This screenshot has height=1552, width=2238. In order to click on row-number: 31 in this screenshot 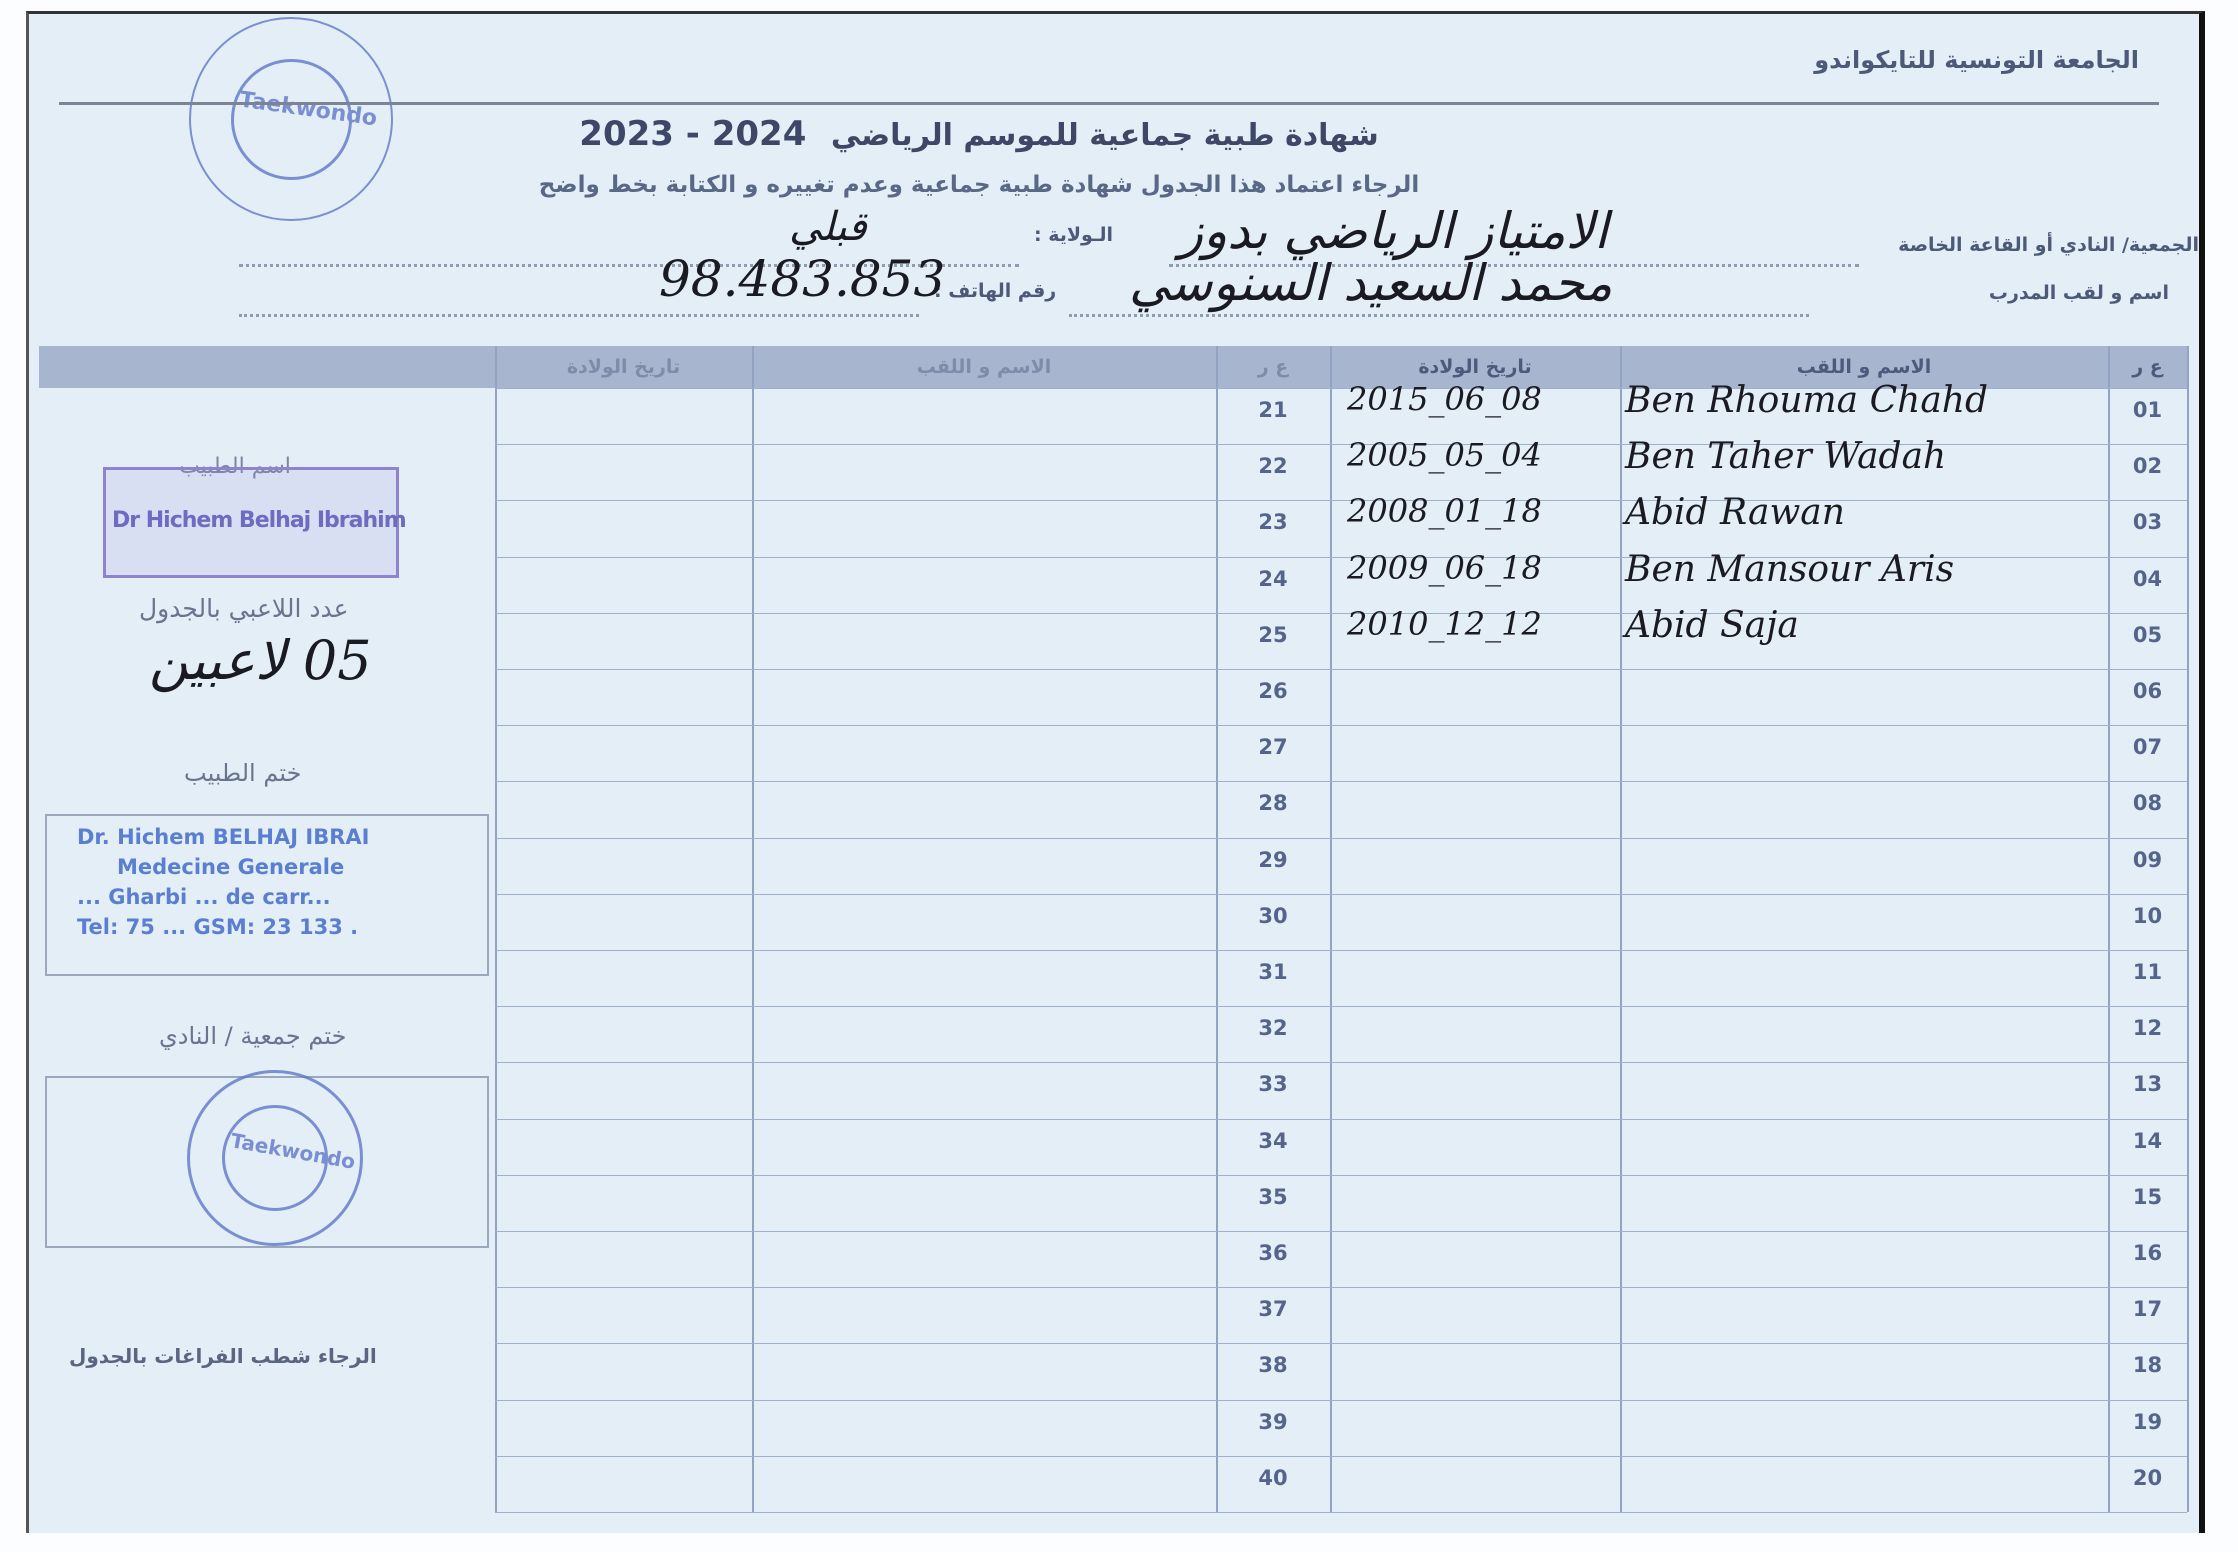, I will do `click(1273, 972)`.